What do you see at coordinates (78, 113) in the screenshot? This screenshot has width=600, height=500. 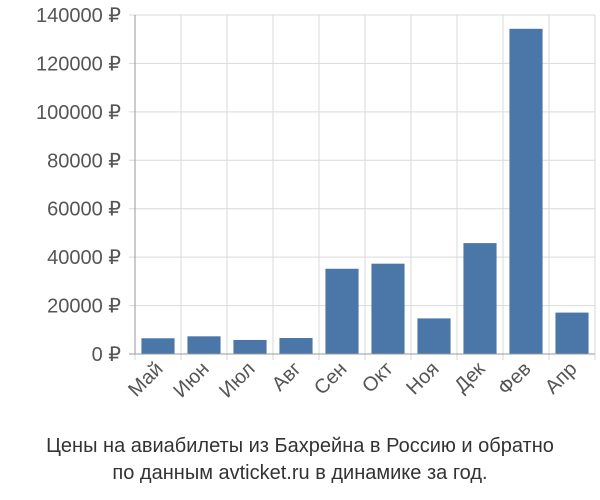 I see `y-tick-label: 100000 ₽` at bounding box center [78, 113].